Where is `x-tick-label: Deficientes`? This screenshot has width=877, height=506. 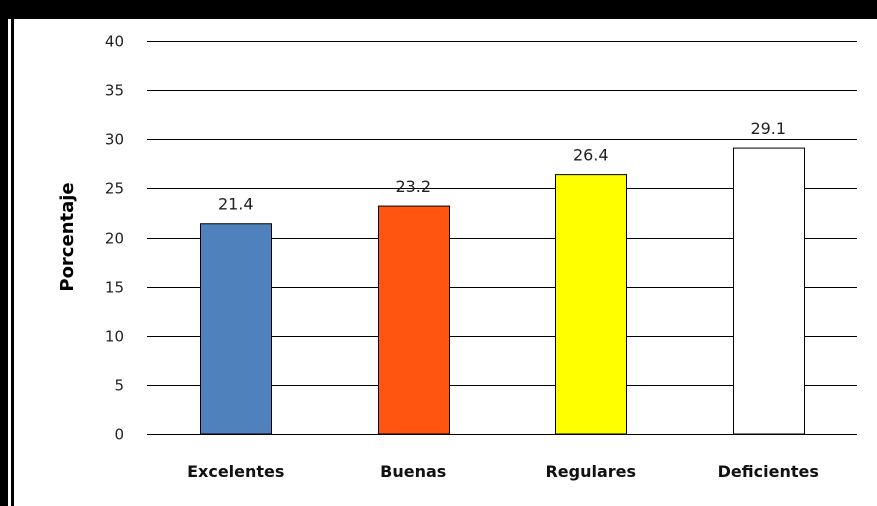
x-tick-label: Deficientes is located at coordinates (768, 471).